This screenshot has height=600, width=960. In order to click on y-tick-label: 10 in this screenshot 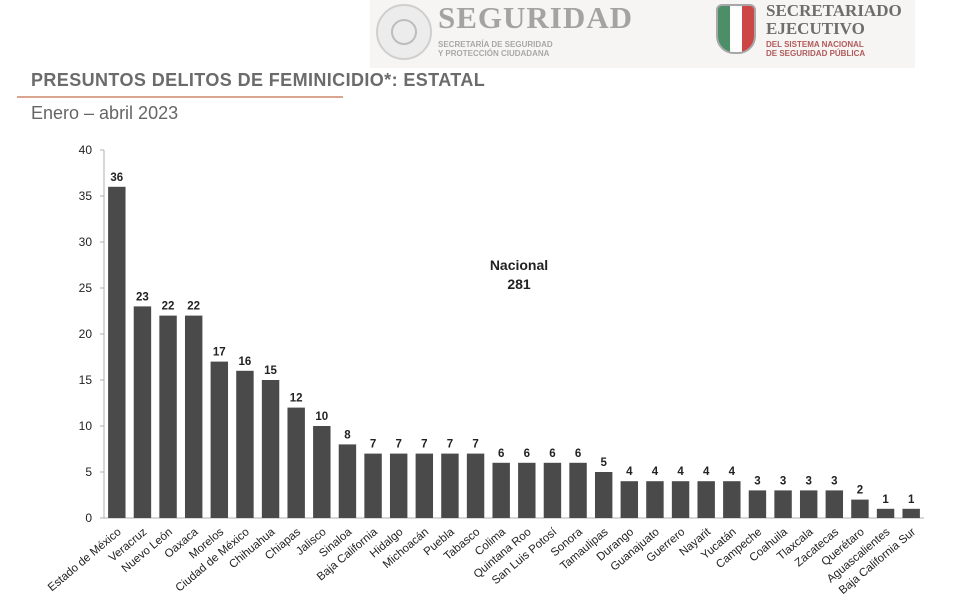, I will do `click(86, 426)`.